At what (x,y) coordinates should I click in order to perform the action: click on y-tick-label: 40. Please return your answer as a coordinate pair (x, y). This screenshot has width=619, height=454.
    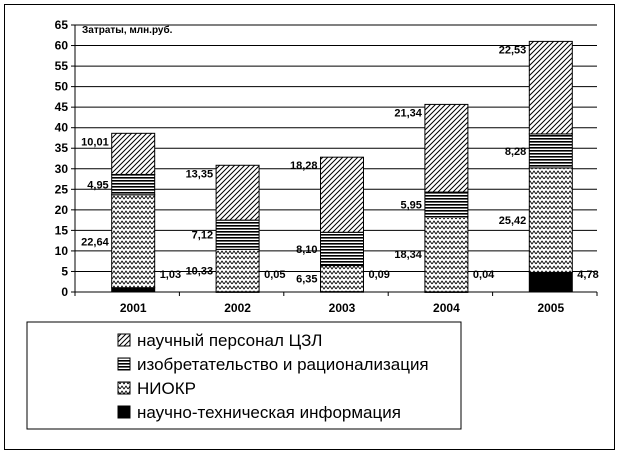
    Looking at the image, I should click on (62, 128).